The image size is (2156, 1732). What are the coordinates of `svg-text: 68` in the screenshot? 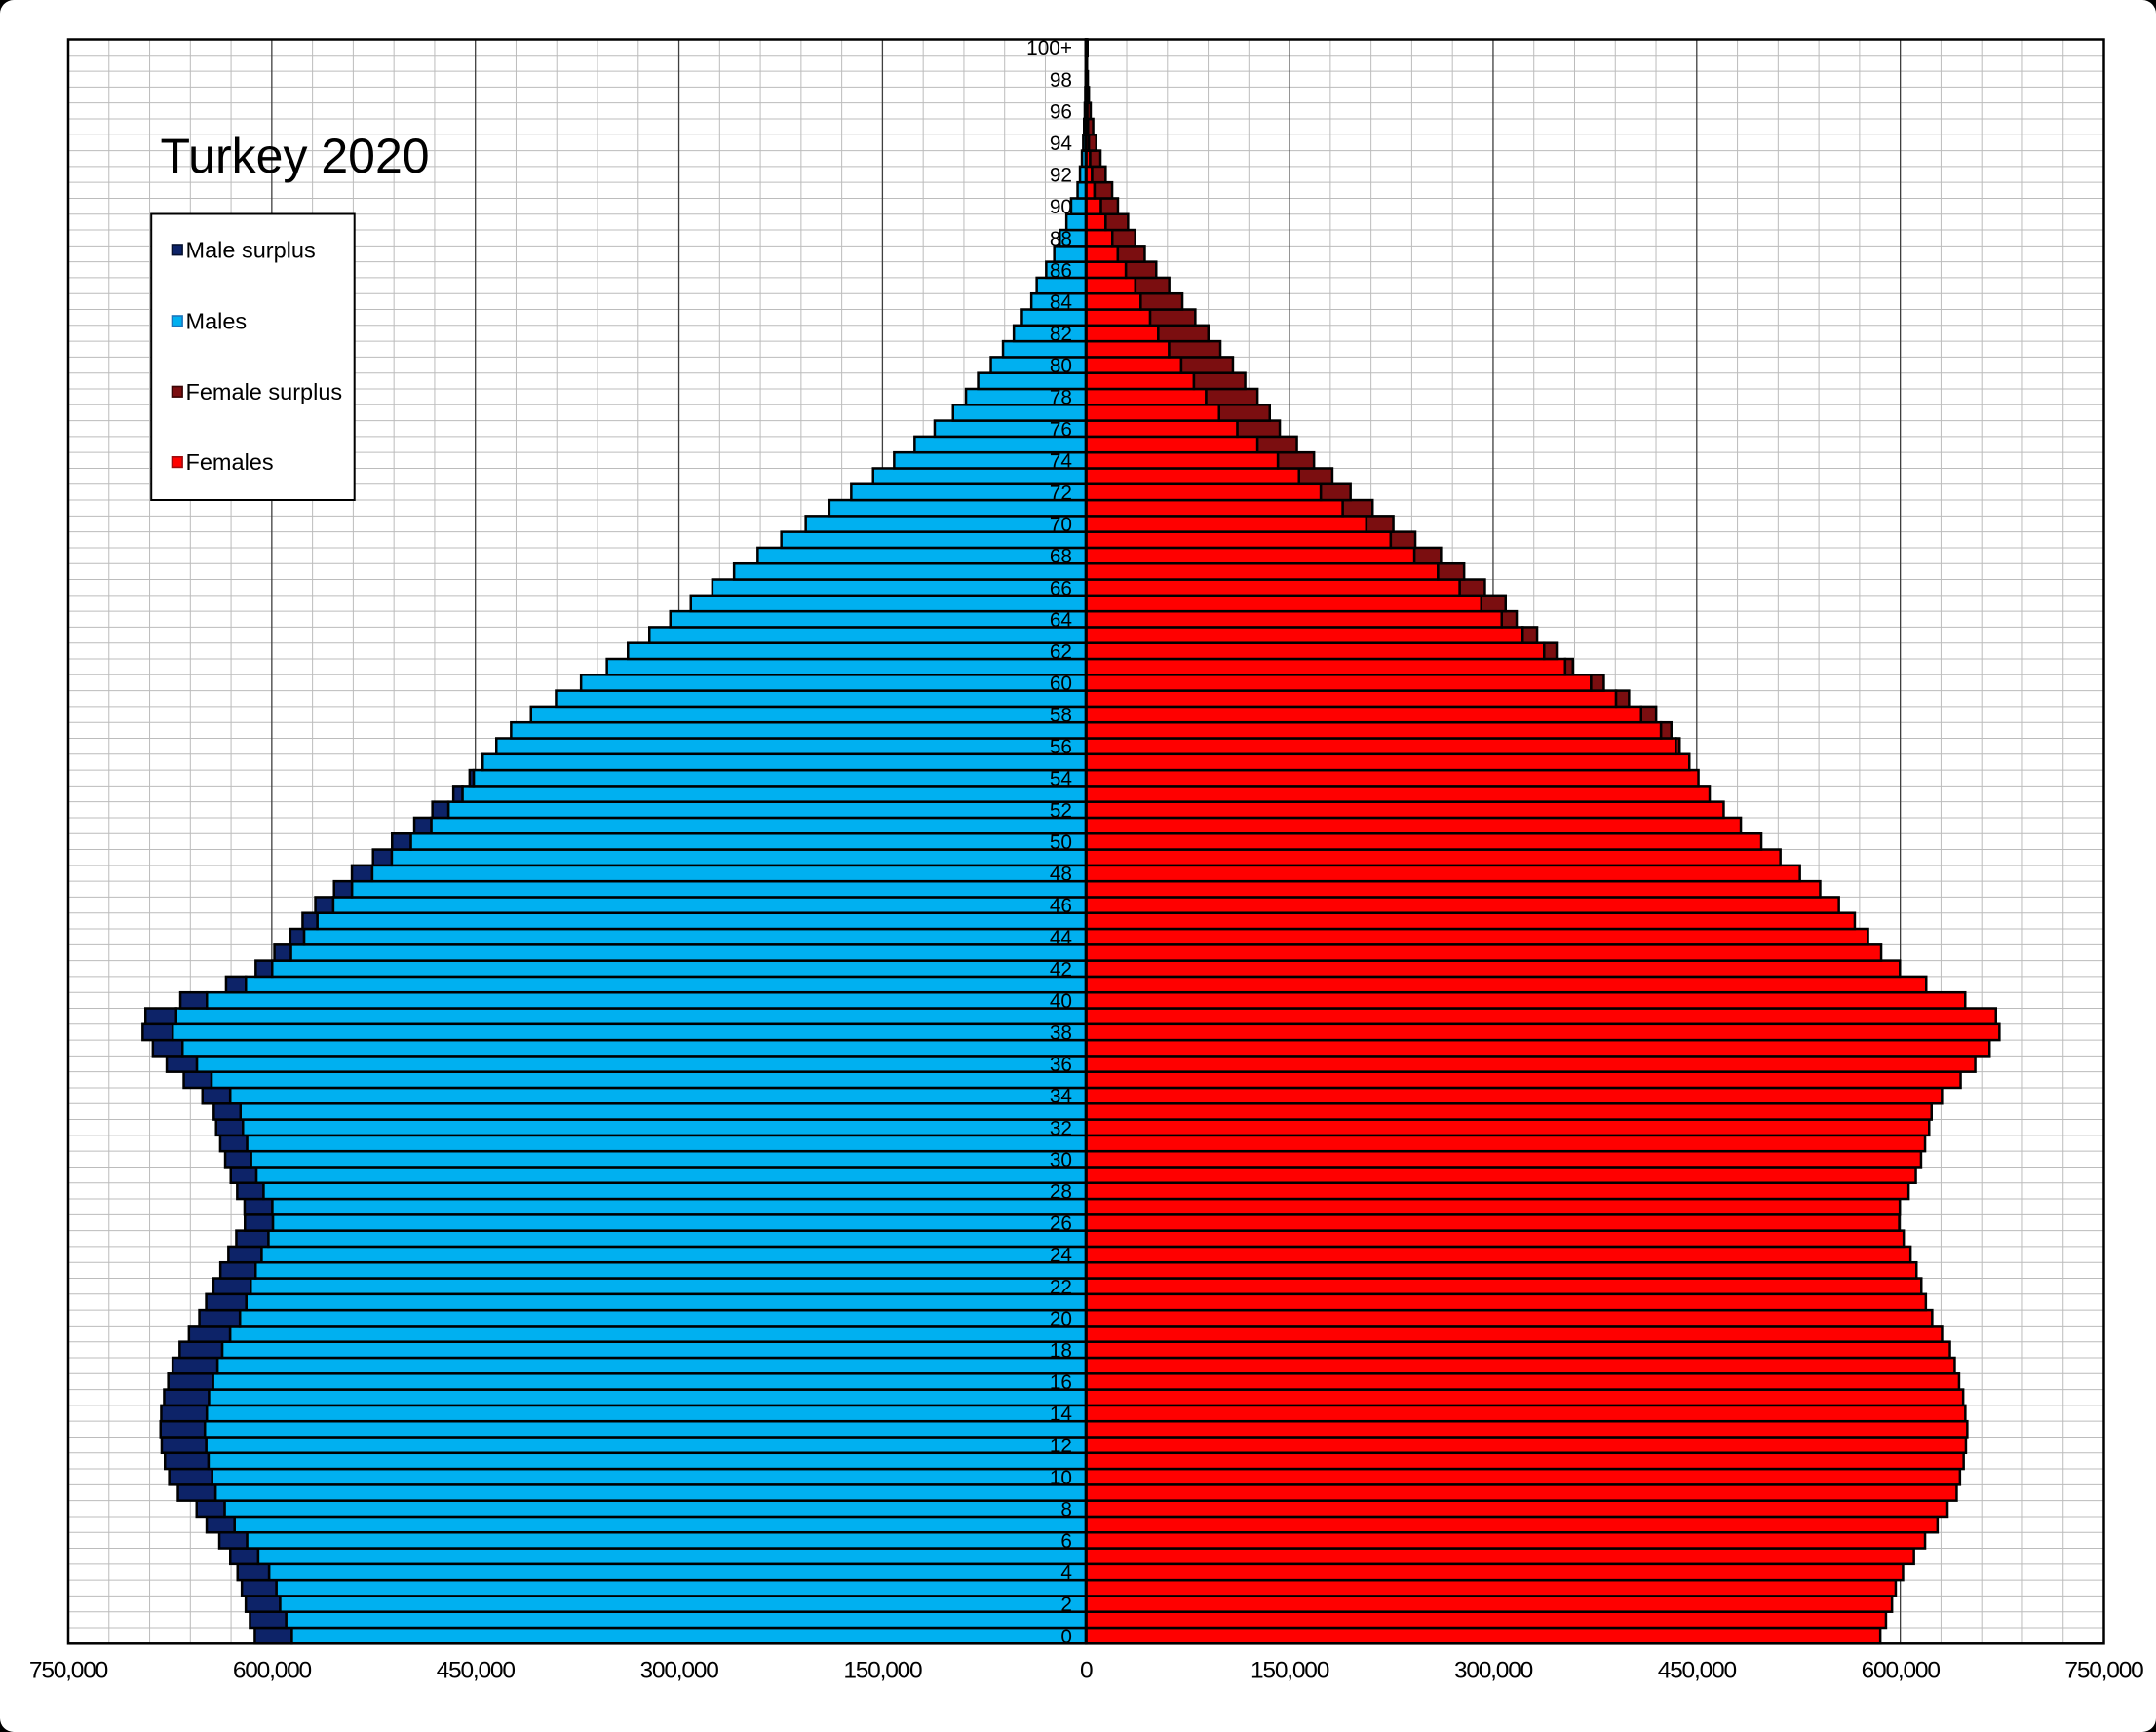 It's located at (1061, 557).